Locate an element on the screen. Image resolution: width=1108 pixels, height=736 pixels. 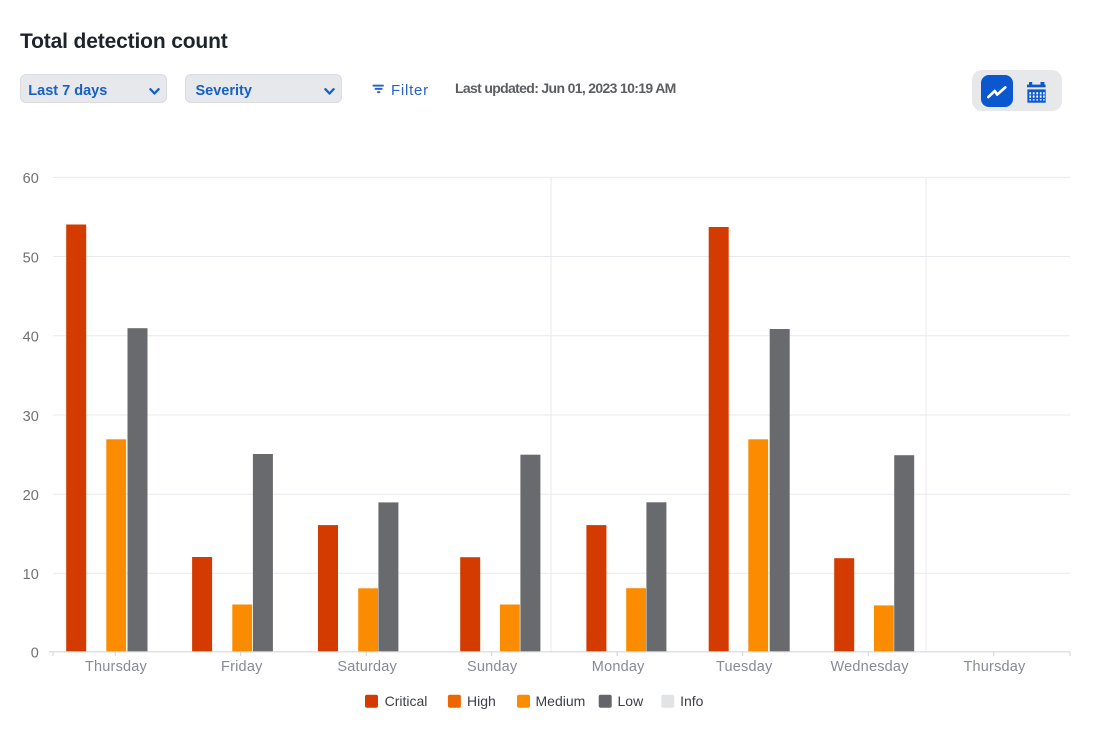
svg-text: Monday is located at coordinates (618, 667).